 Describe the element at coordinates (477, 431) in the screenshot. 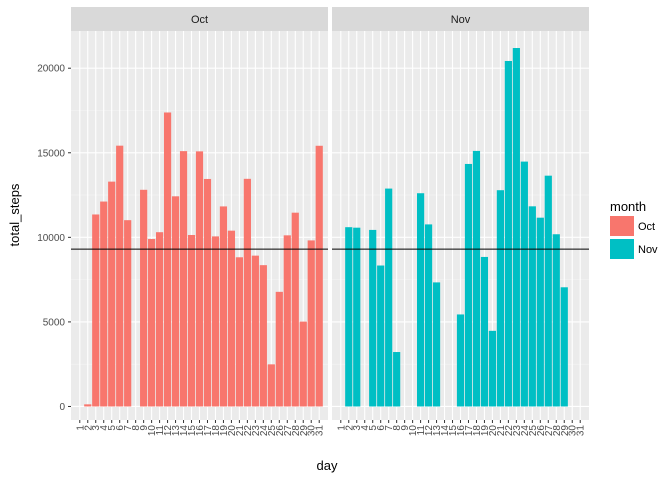

I see `x-tick-label: 18` at that location.